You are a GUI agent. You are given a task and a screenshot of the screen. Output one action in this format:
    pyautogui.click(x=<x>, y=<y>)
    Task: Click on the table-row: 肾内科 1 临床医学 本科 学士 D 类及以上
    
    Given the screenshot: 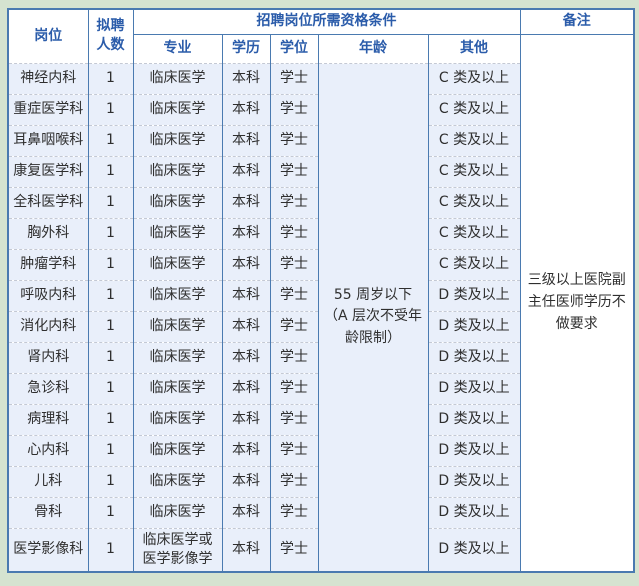 What is the action you would take?
    pyautogui.click(x=320, y=357)
    